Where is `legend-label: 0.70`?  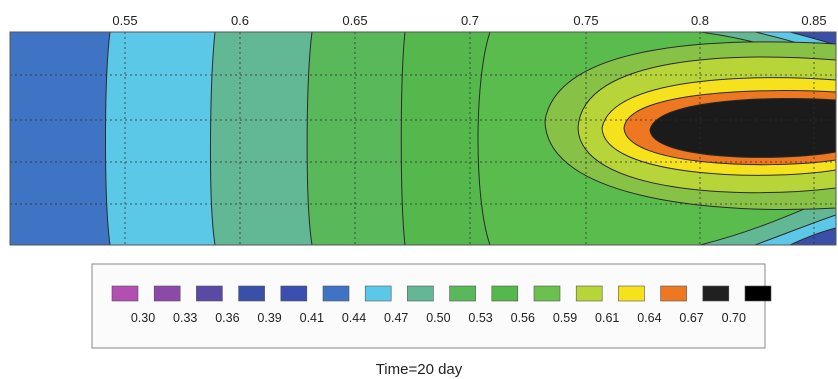
legend-label: 0.70 is located at coordinates (734, 318).